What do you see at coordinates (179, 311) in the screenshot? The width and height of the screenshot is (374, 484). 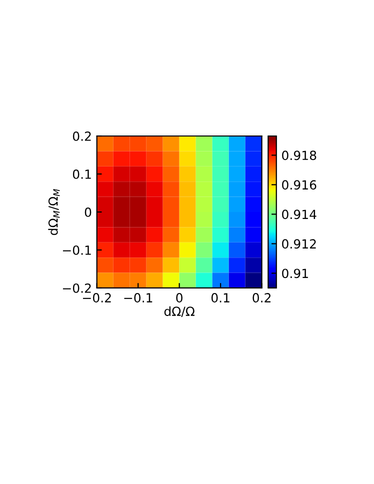 I see `x-axis-title: dΩ/Ω` at bounding box center [179, 311].